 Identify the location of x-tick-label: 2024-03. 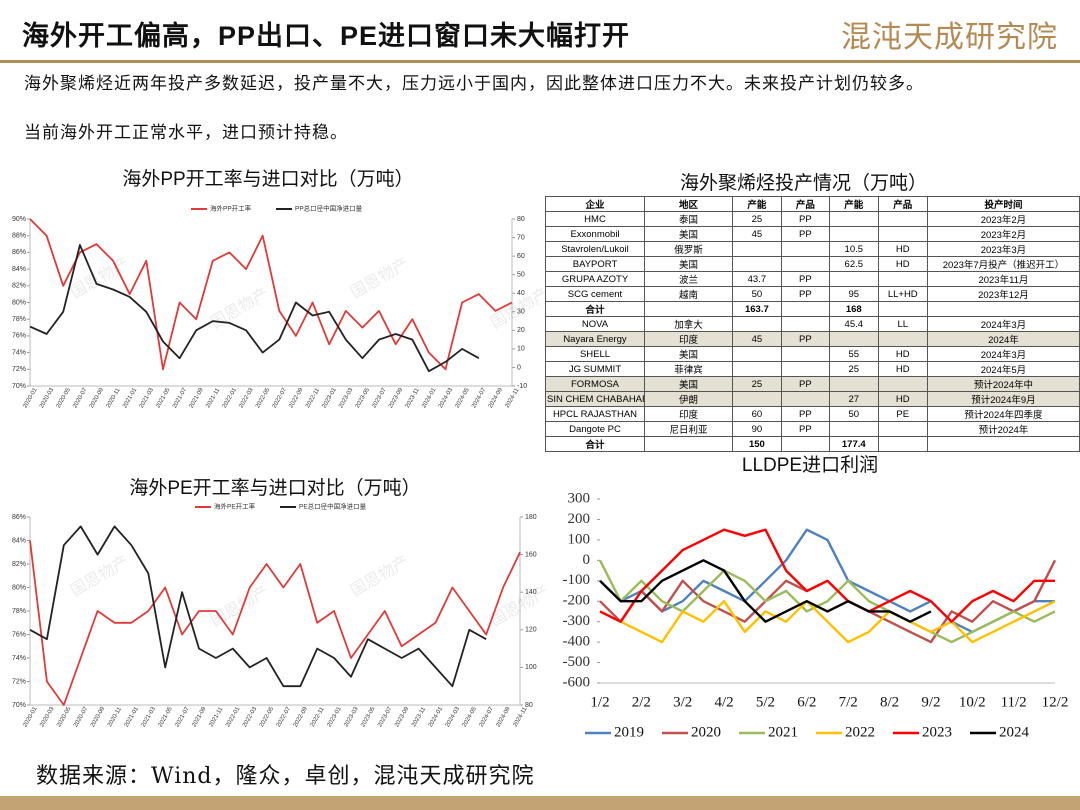
(446, 398).